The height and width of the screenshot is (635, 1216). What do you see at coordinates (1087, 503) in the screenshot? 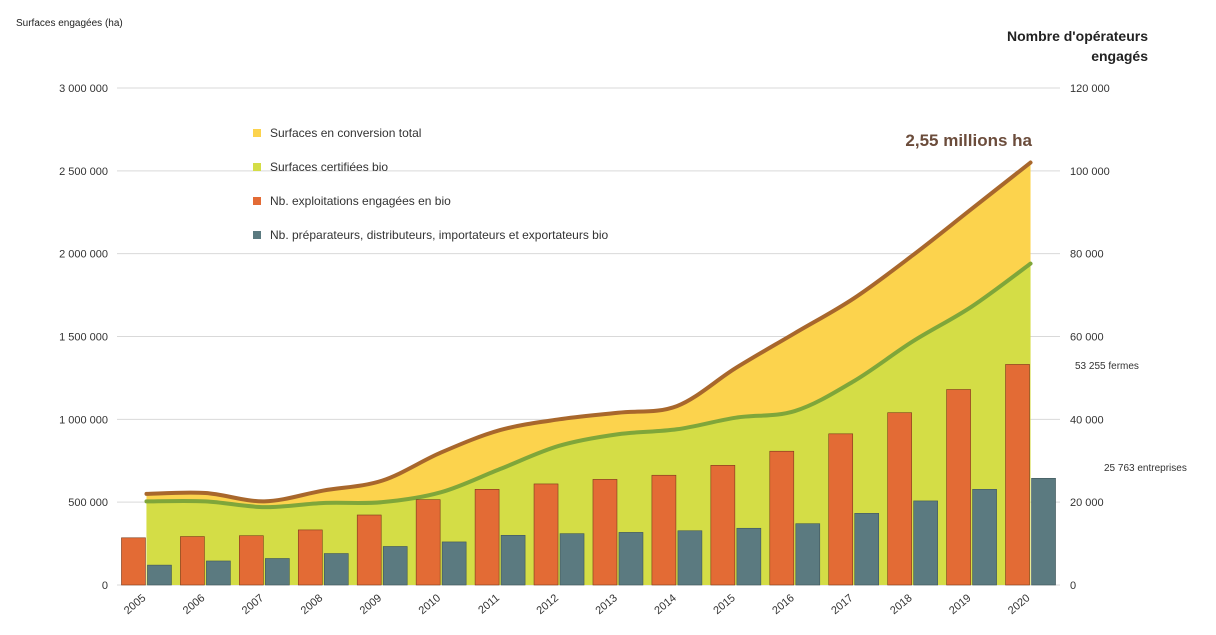
I see `y-right-tick-label: 20 000` at bounding box center [1087, 503].